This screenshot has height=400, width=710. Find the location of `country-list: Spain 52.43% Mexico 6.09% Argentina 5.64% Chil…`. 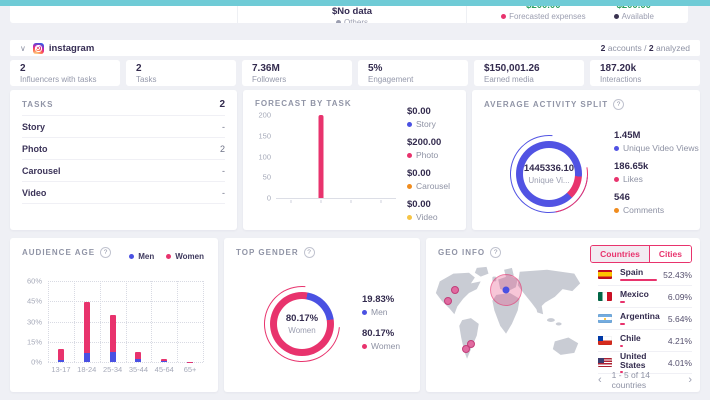

country-list: Spain 52.43% Mexico 6.09% Argentina 5.64% Chil… is located at coordinates (645, 319).